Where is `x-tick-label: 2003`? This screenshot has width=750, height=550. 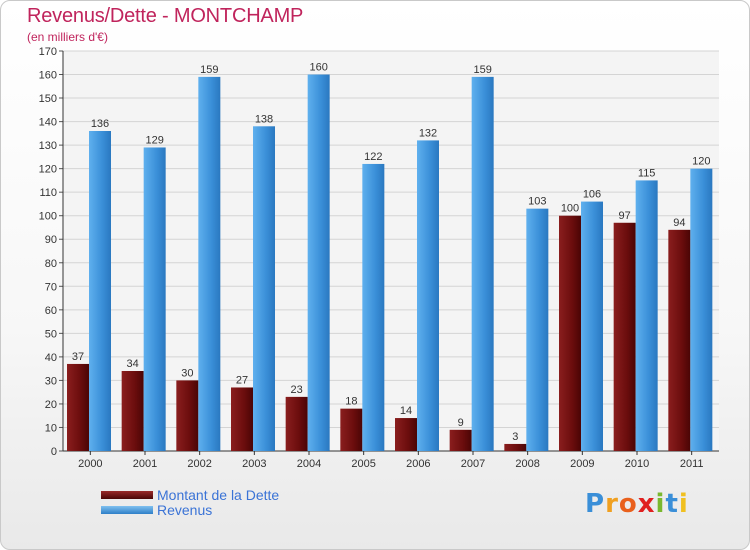
x-tick-label: 2003 is located at coordinates (254, 464).